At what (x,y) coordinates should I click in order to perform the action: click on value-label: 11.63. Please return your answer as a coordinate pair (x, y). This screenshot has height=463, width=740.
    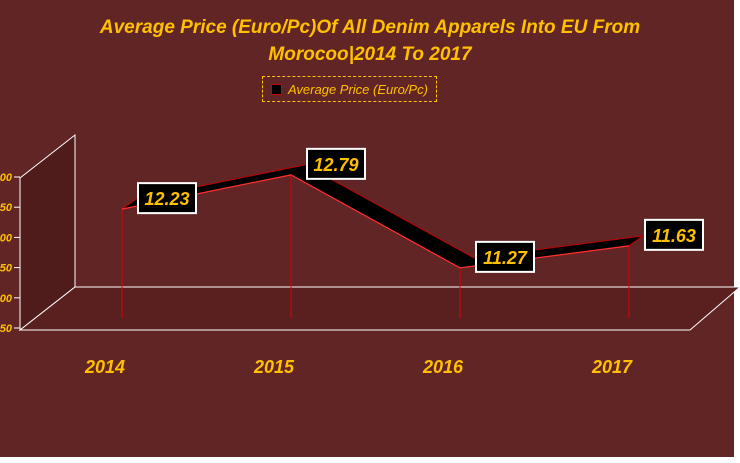
    Looking at the image, I should click on (674, 236).